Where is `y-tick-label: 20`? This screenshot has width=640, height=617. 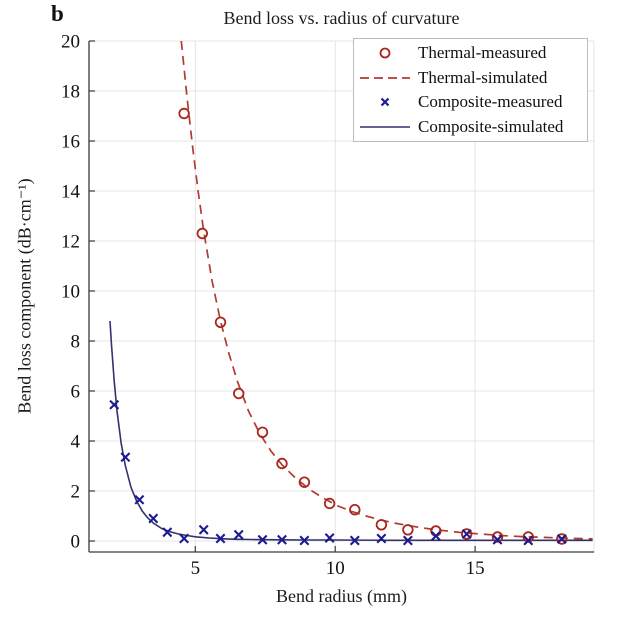
y-tick-label: 20 is located at coordinates (70, 42).